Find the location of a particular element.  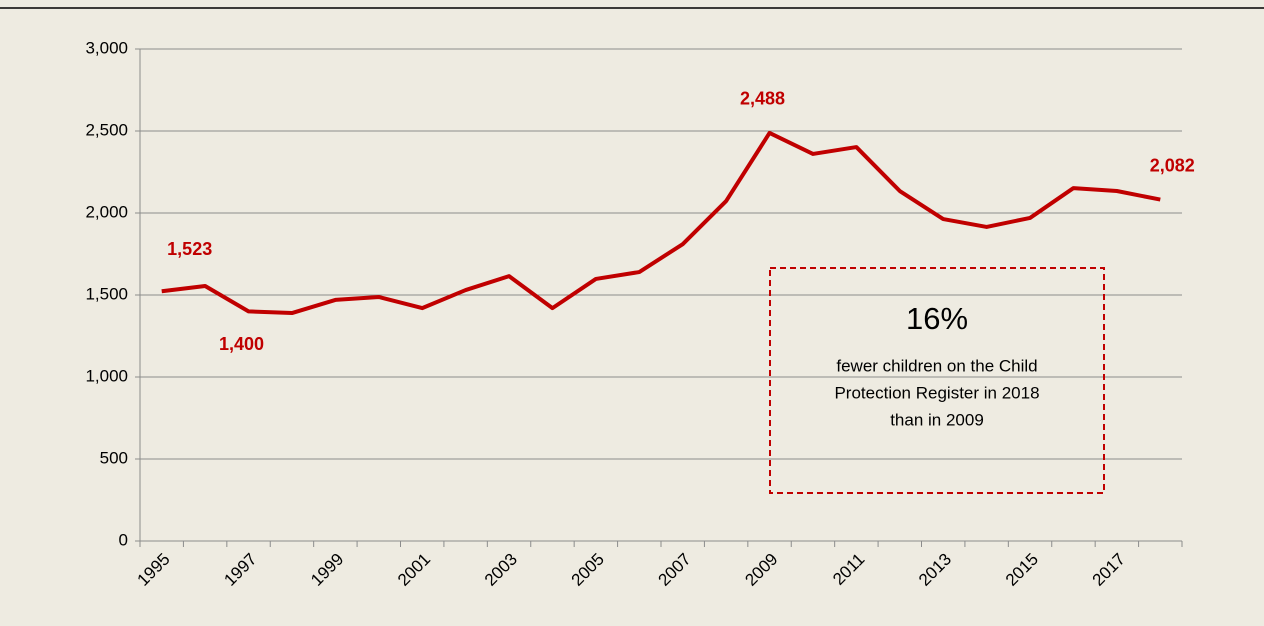

annotation-line: fewer children on the Child is located at coordinates (936, 365).